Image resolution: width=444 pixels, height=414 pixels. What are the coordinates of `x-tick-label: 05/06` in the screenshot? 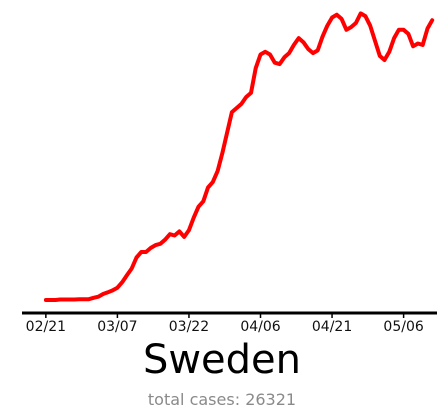 It's located at (403, 327).